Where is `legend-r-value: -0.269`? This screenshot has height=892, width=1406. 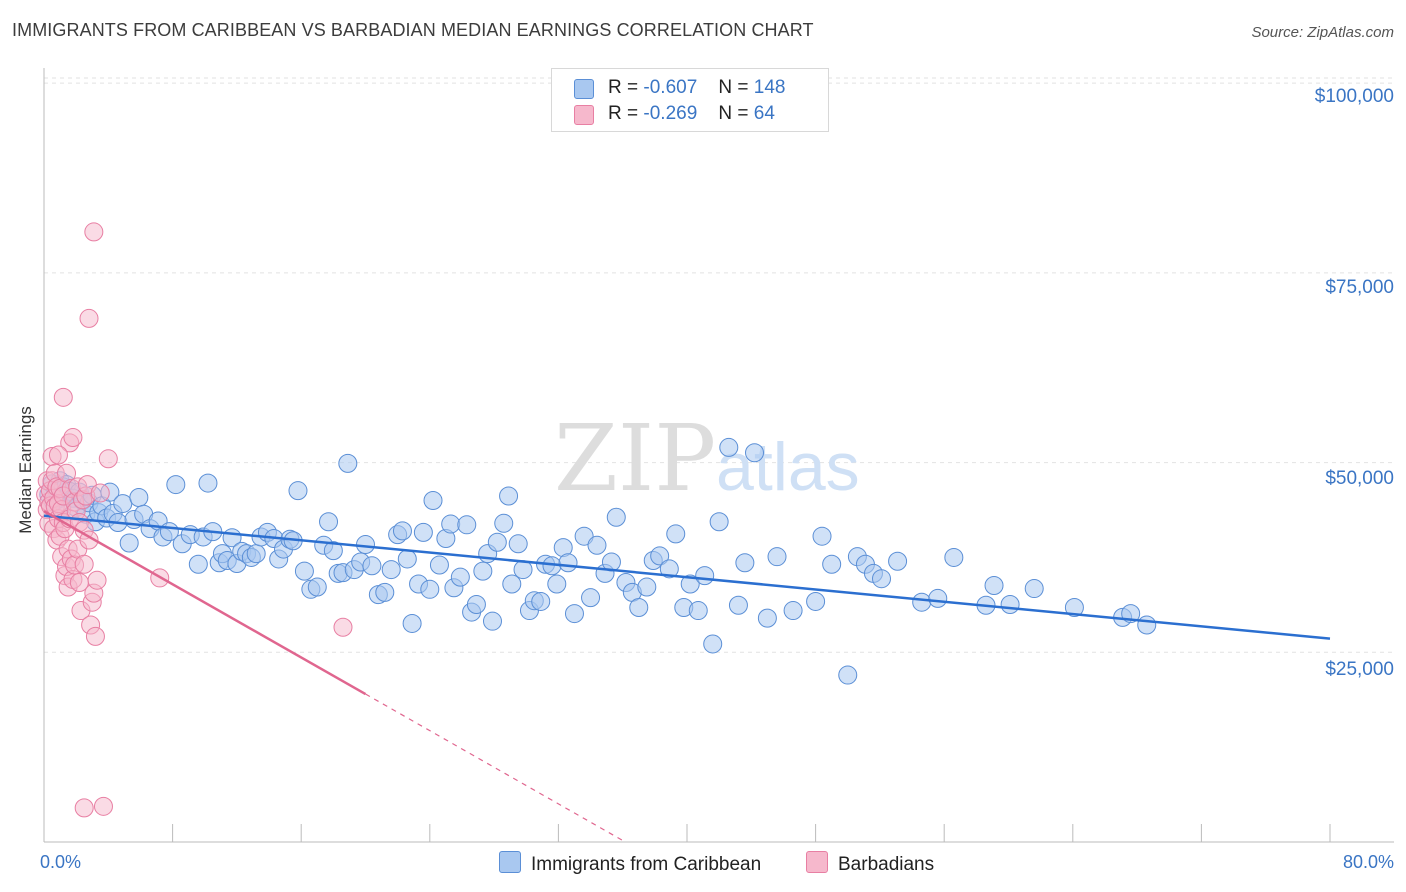
legend-r-value: -0.269 is located at coordinates (670, 113).